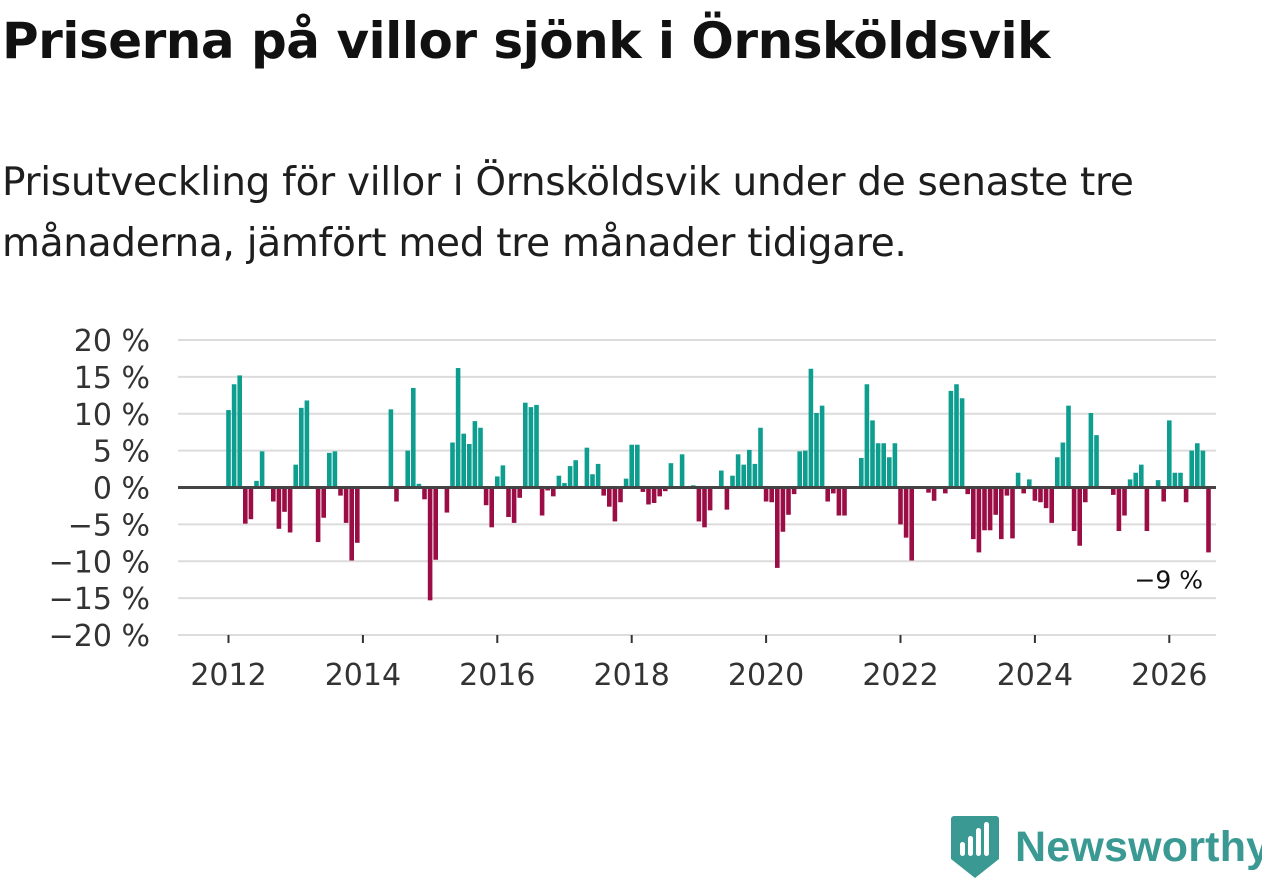 The image size is (1262, 879). What do you see at coordinates (112, 341) in the screenshot?
I see `y-tick-label: 20 %` at bounding box center [112, 341].